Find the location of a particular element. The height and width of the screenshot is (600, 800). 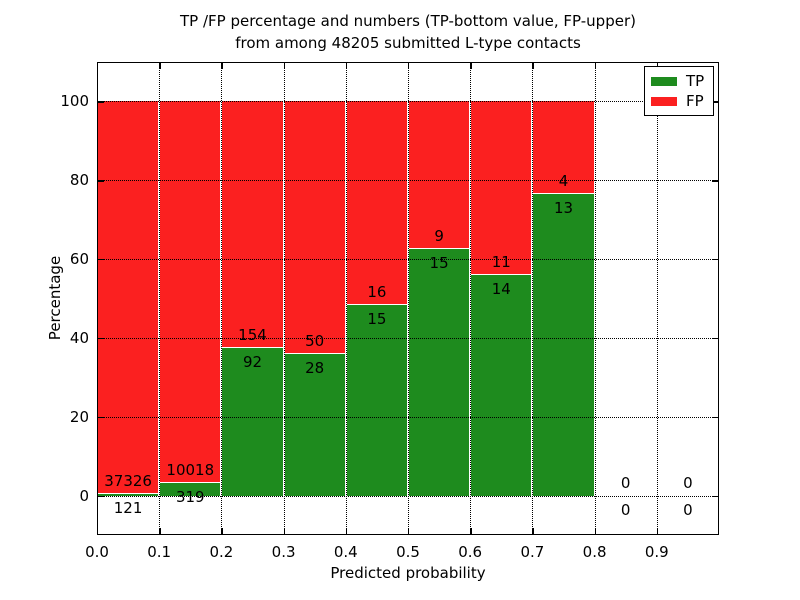

x-tick-label: 0.8 is located at coordinates (594, 552).